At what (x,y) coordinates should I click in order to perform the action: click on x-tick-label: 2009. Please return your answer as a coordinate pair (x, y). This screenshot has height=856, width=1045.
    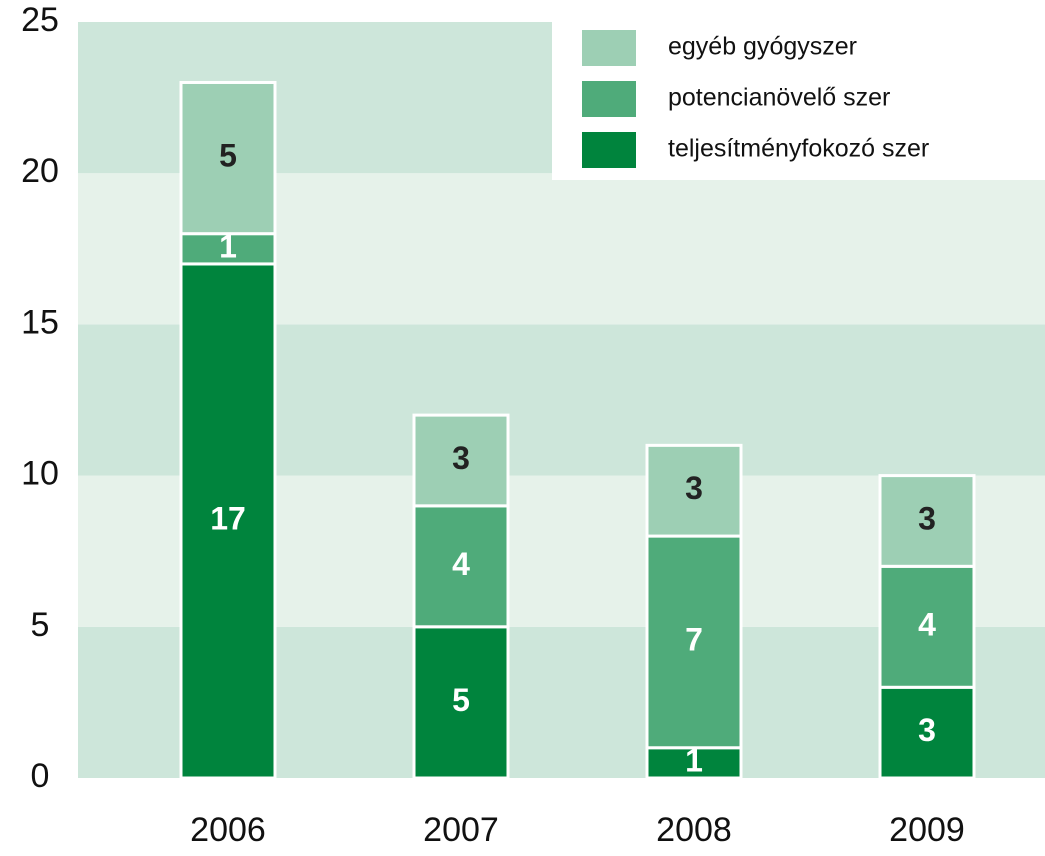
    Looking at the image, I should click on (927, 830).